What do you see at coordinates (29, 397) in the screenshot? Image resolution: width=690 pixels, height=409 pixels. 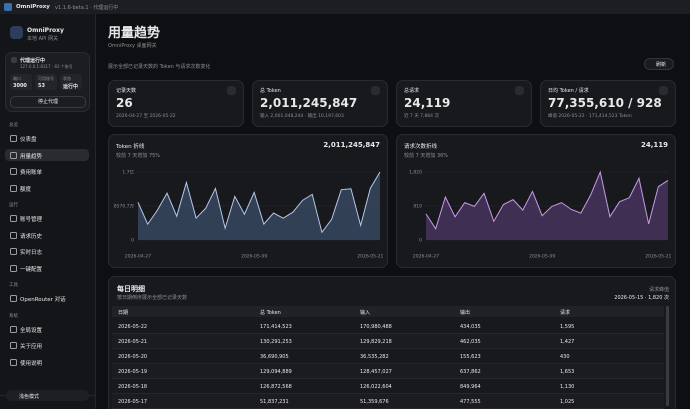 I see `theme-toggle: 浅色模式` at bounding box center [29, 397].